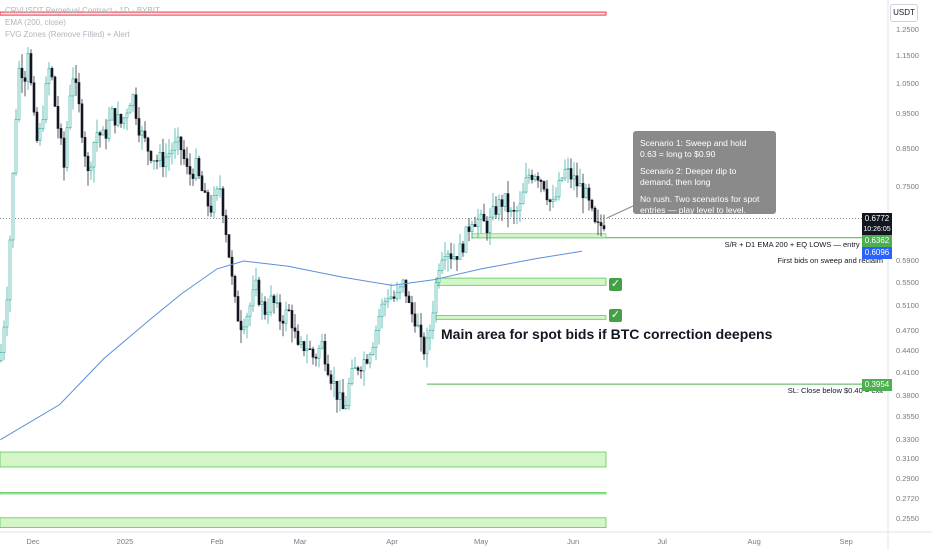 This screenshot has width=932, height=550. I want to click on y-tick-label: 0.4400, so click(907, 351).